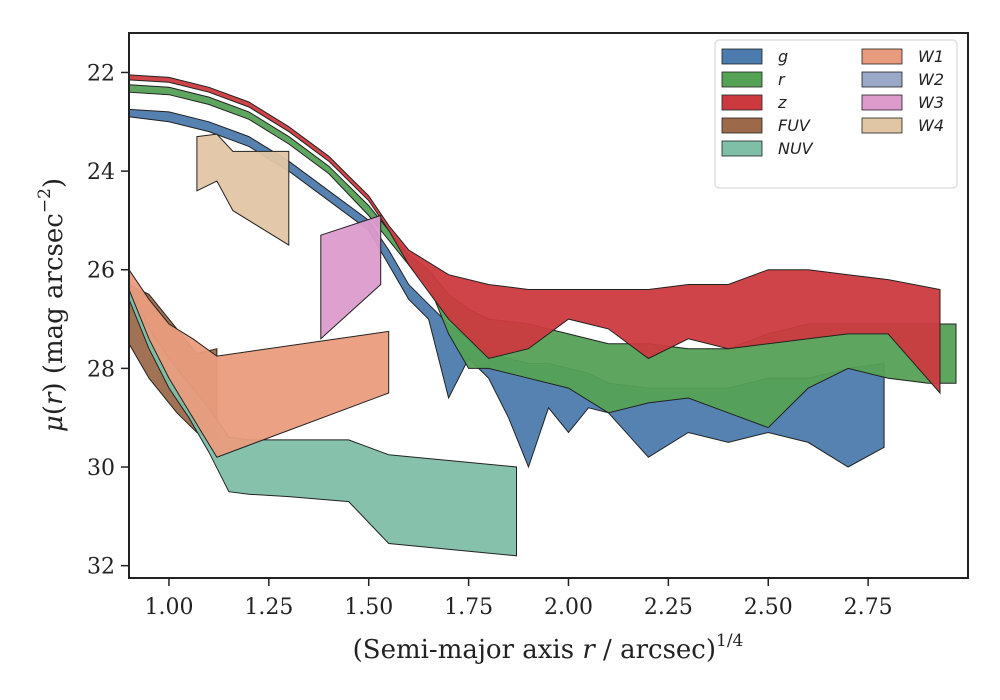 Image resolution: width=1000 pixels, height=700 pixels. I want to click on legend-label-r: r, so click(782, 79).